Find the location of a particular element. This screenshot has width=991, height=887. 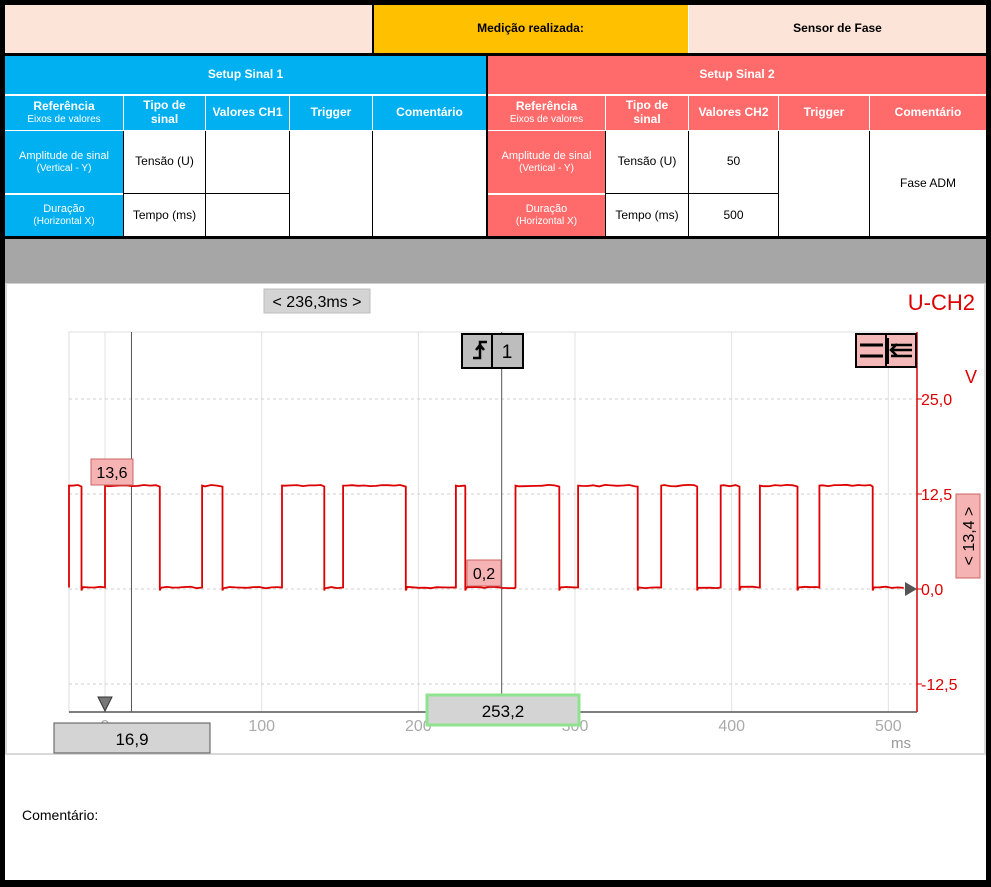

scope-trace is located at coordinates (486, 537).